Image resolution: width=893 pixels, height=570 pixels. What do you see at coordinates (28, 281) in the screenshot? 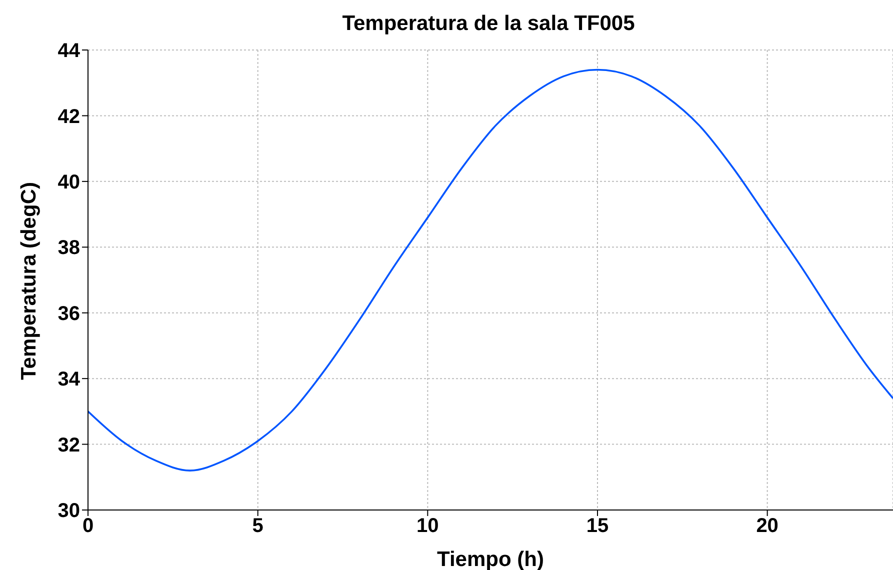
I see `y-axis-title: Temperatura (degC)` at bounding box center [28, 281].